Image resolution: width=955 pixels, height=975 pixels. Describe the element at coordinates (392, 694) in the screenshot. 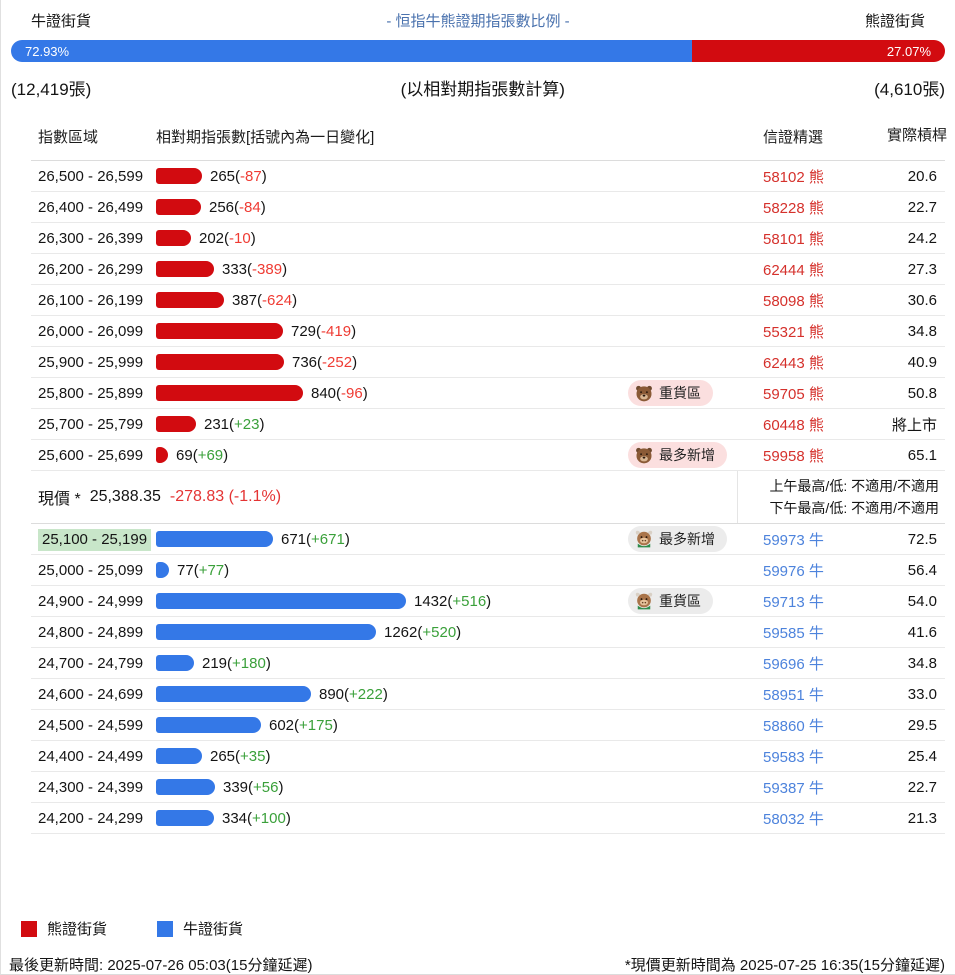

I see `contracts-cell: 890(+222)` at that location.